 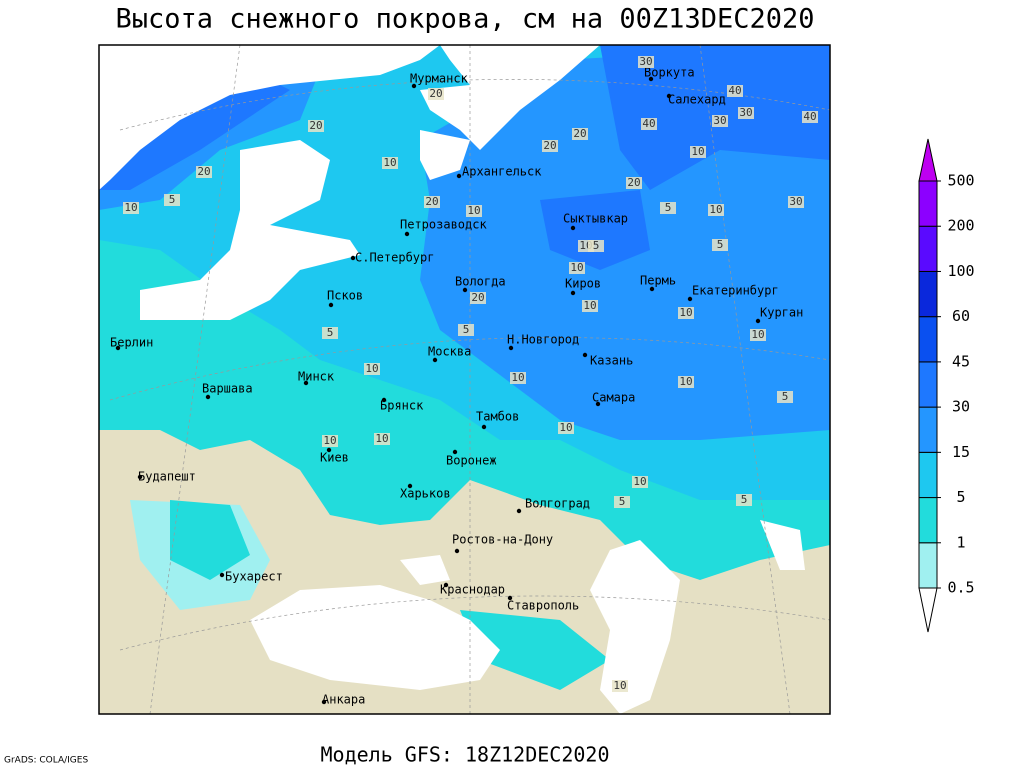 I want to click on city-label: Москва, so click(x=449, y=352).